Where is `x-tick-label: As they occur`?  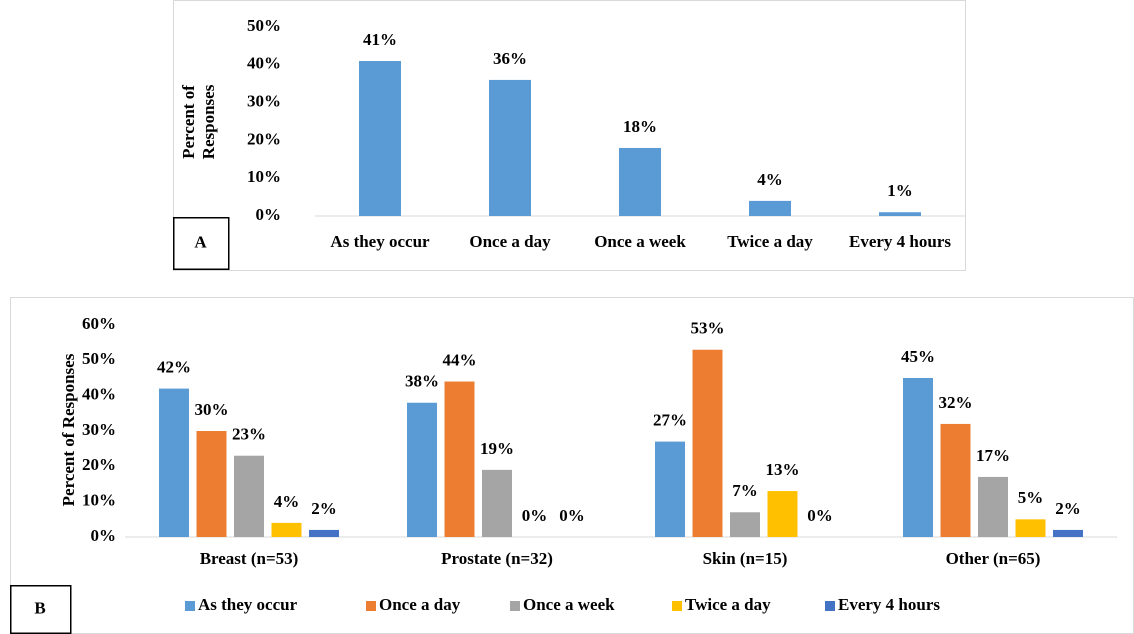
x-tick-label: As they occur is located at coordinates (380, 241).